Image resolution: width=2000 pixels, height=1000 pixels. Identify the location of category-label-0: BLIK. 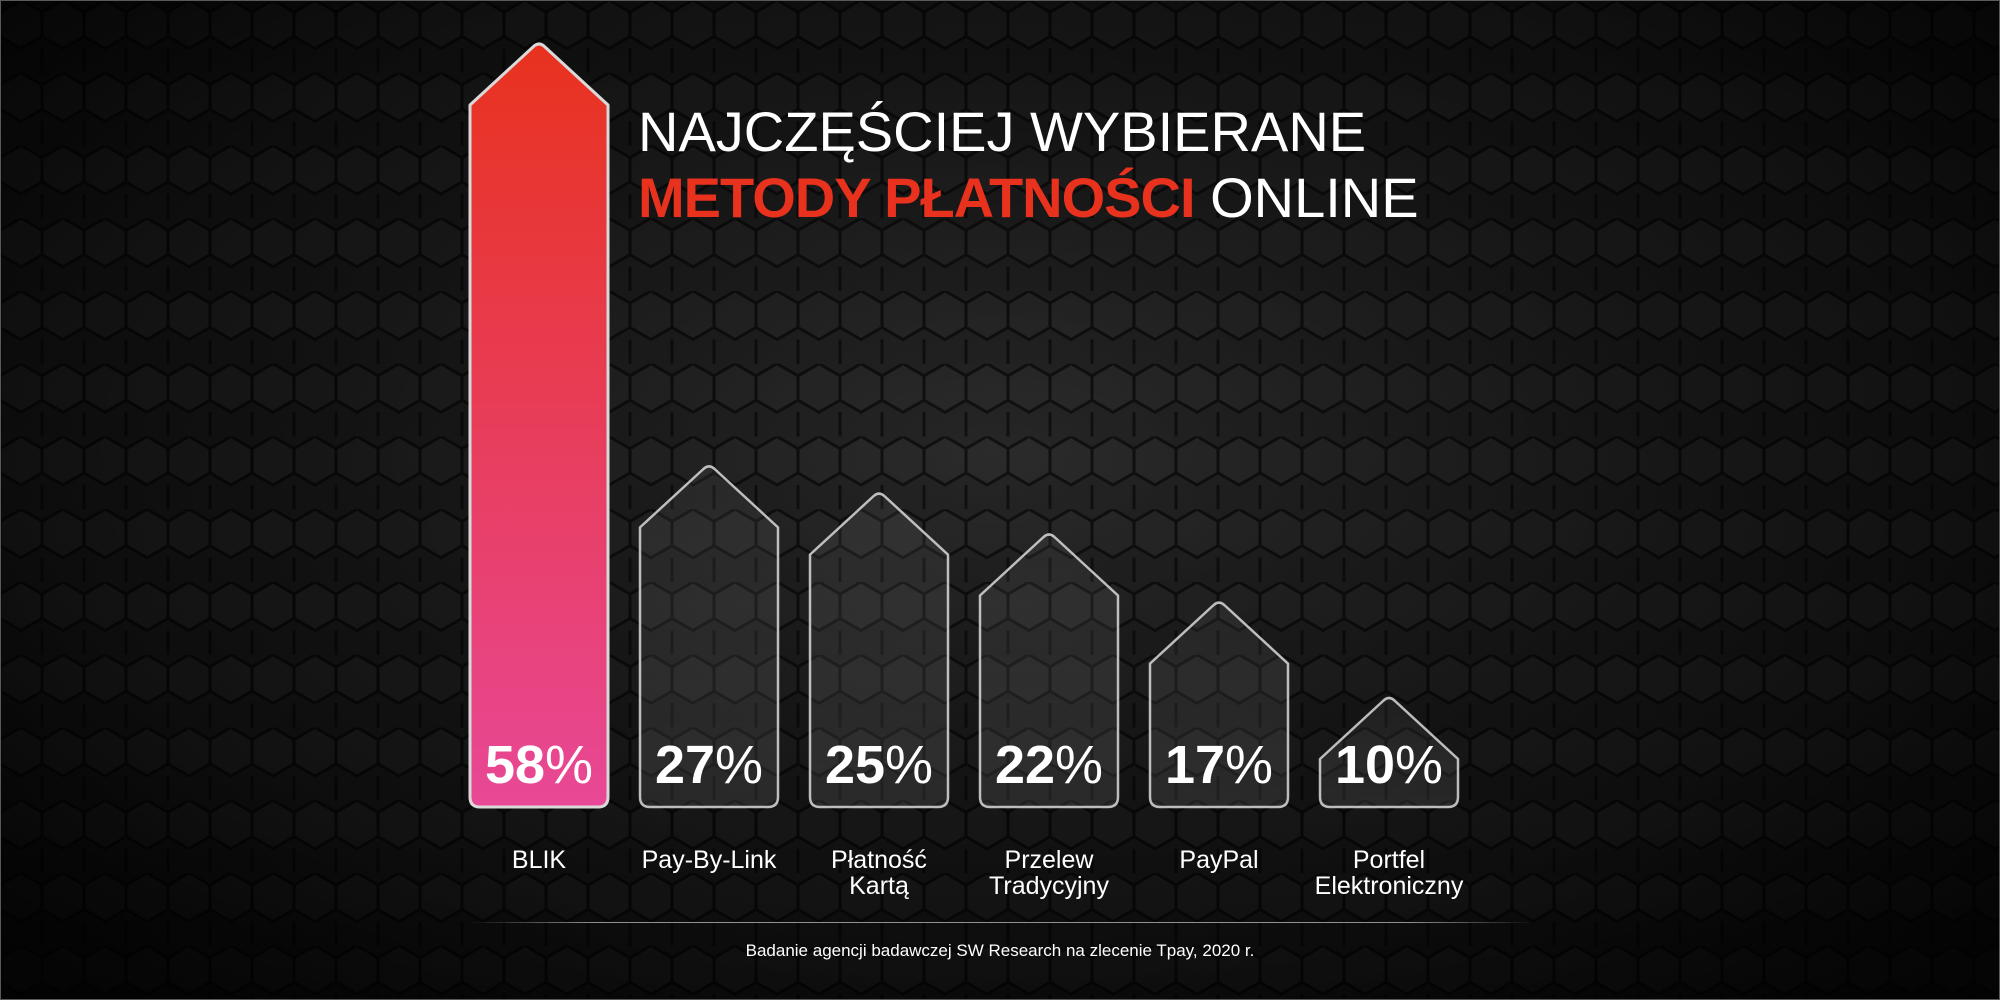
(539, 860).